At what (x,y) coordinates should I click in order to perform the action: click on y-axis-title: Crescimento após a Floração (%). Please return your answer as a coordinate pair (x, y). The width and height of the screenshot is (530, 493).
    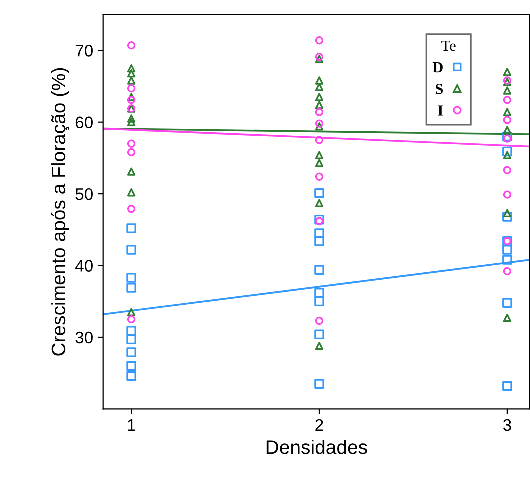
    Looking at the image, I should click on (60, 212).